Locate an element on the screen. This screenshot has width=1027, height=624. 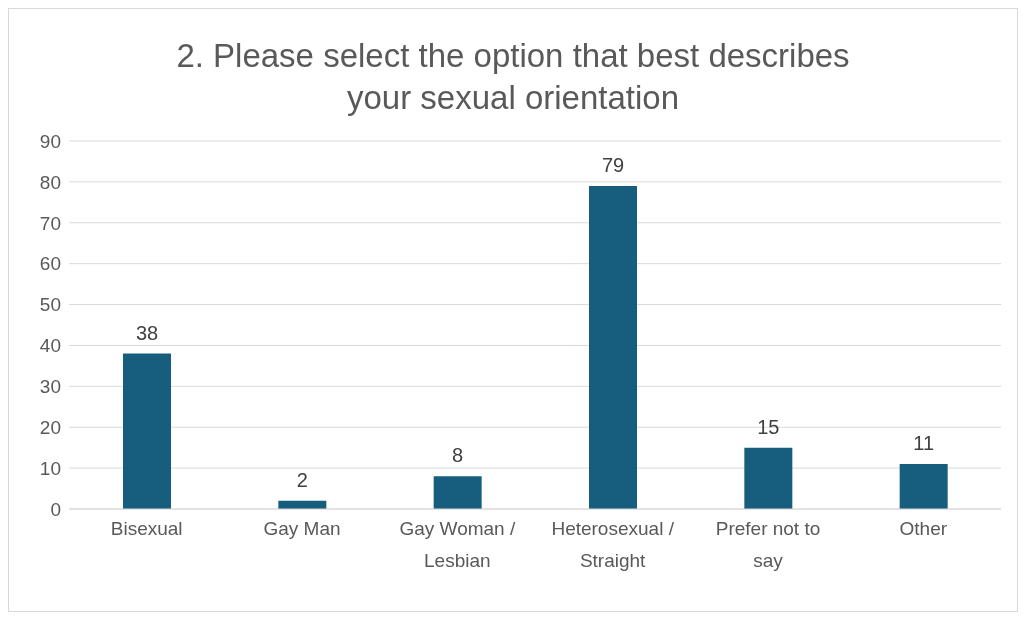
y-tick-label: 50 is located at coordinates (50, 305).